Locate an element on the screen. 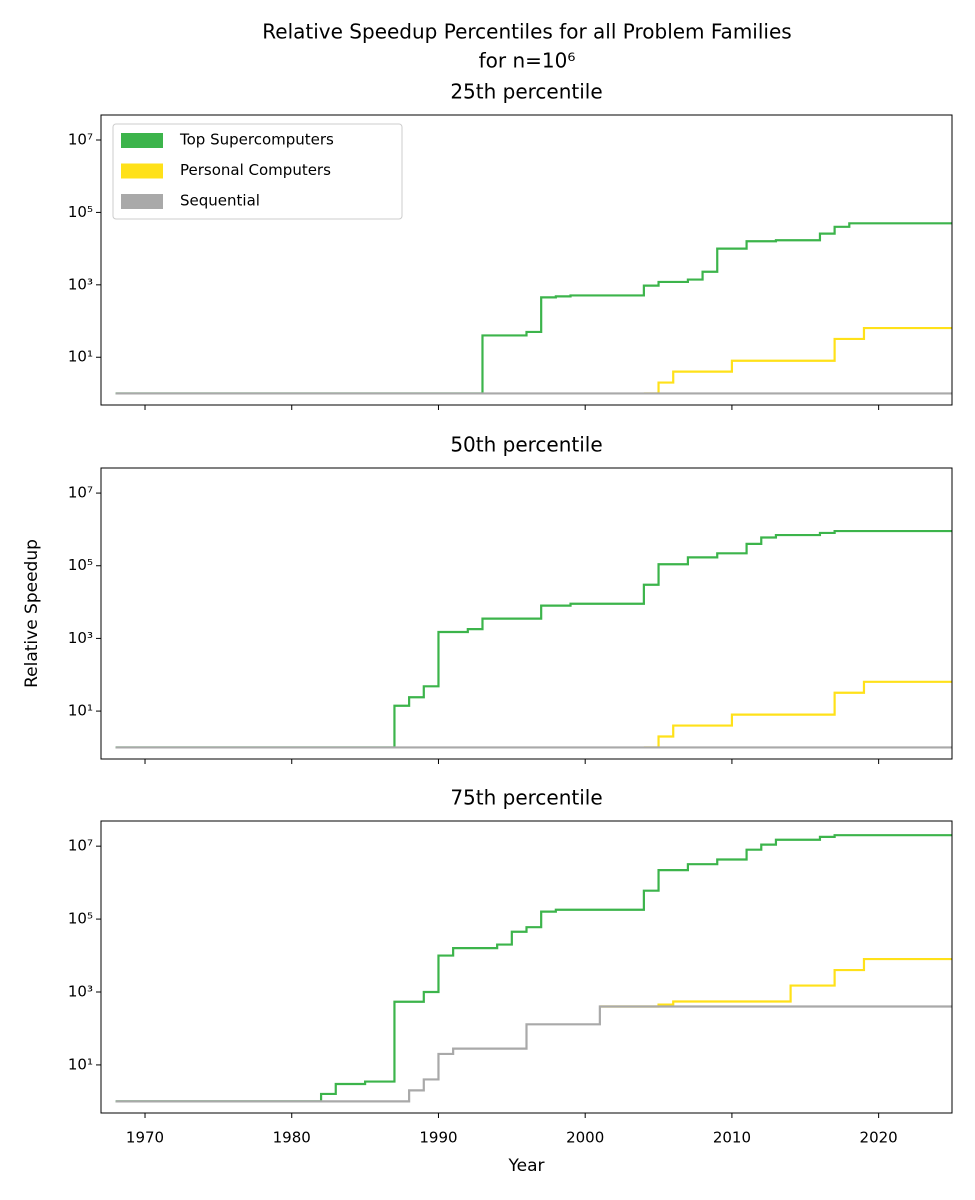 This screenshot has width=975, height=1200. x-tick-label: 2010 is located at coordinates (732, 1138).